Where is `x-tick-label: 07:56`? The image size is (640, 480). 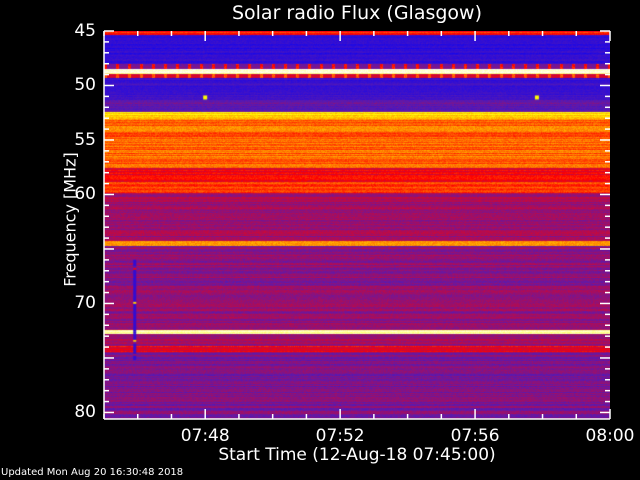 x-tick-label: 07:56 is located at coordinates (475, 436).